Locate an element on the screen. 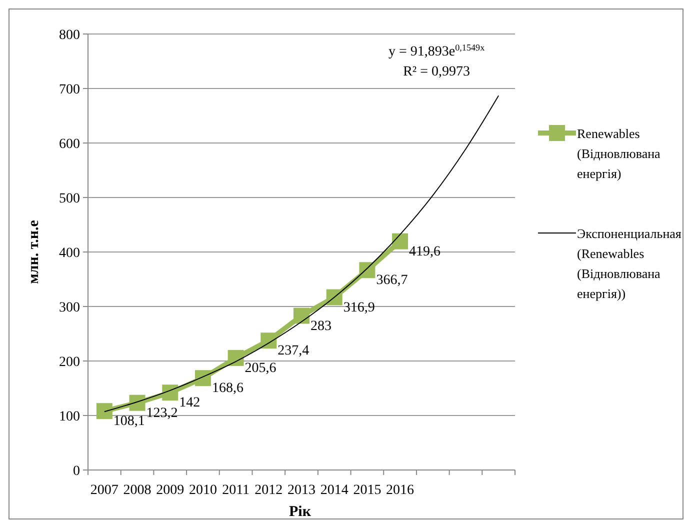  data-label: 168,6 is located at coordinates (228, 388).